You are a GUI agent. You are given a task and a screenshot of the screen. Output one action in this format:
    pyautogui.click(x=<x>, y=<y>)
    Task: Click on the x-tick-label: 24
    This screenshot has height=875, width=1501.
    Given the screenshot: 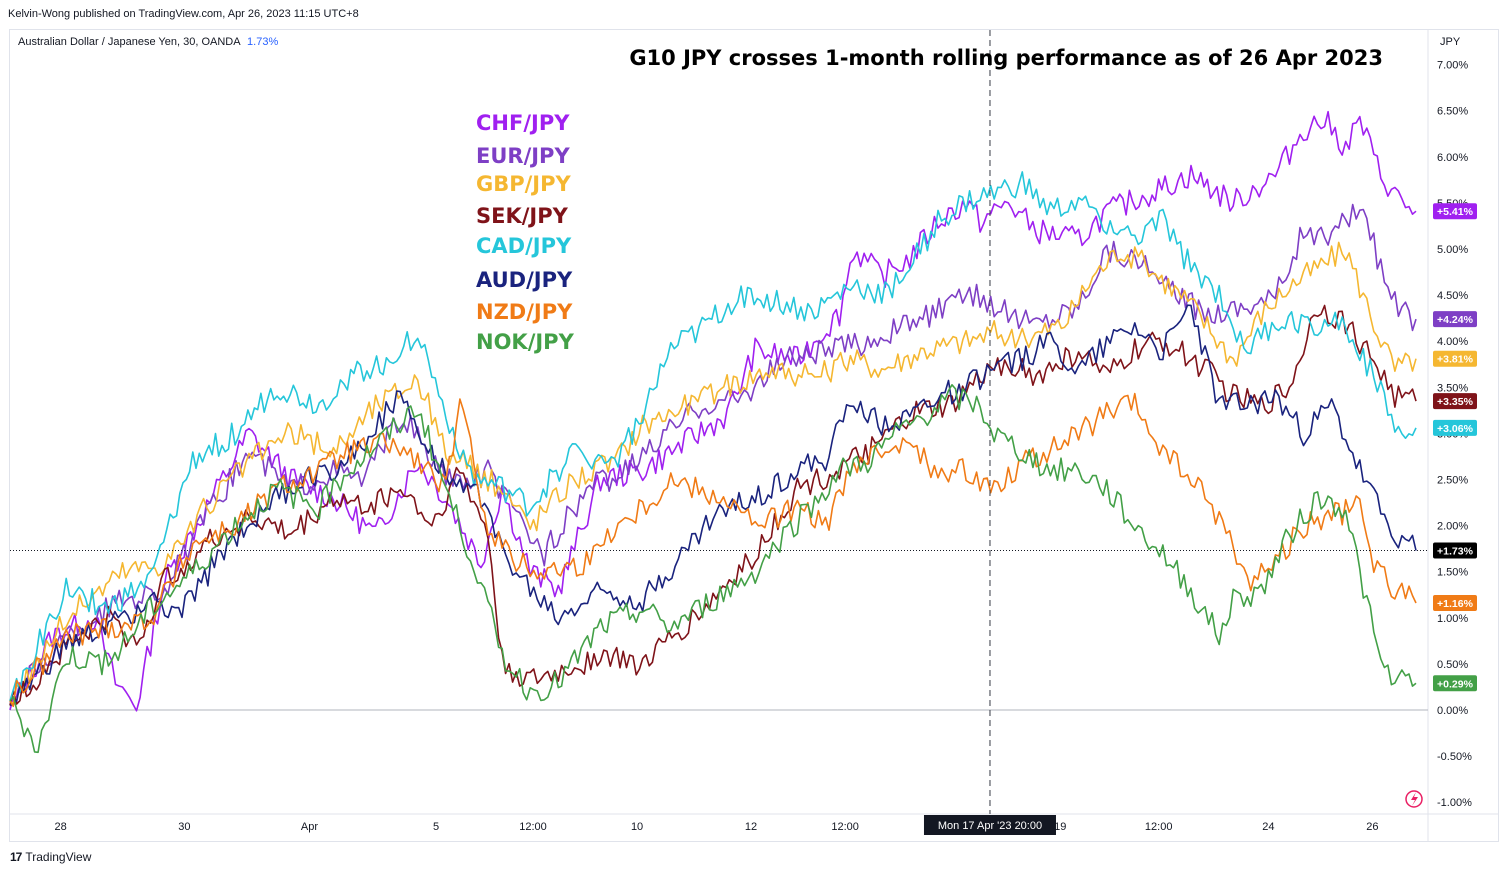 What is the action you would take?
    pyautogui.click(x=1268, y=827)
    